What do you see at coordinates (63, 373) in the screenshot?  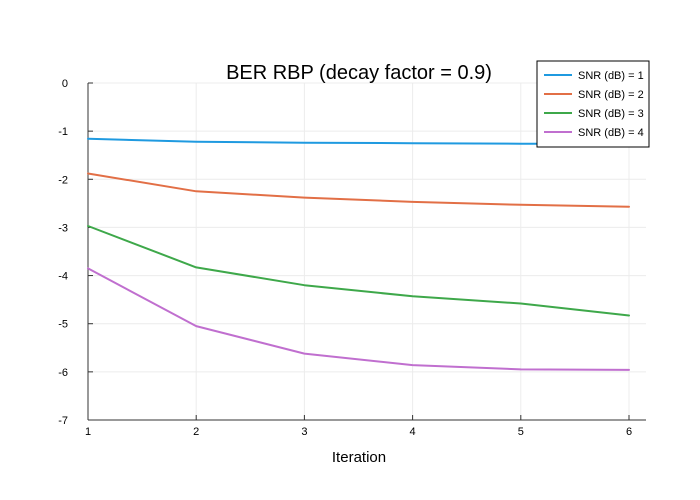 I see `y-tick-label: -6` at bounding box center [63, 373].